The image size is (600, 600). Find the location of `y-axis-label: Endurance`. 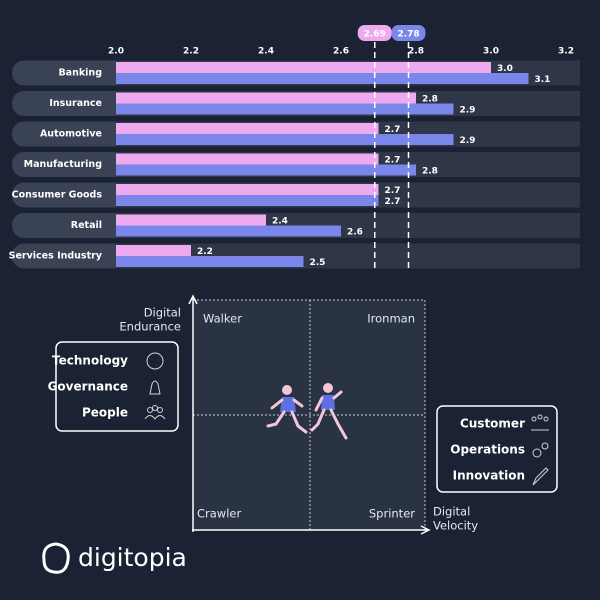

y-axis-label: Endurance is located at coordinates (150, 327).